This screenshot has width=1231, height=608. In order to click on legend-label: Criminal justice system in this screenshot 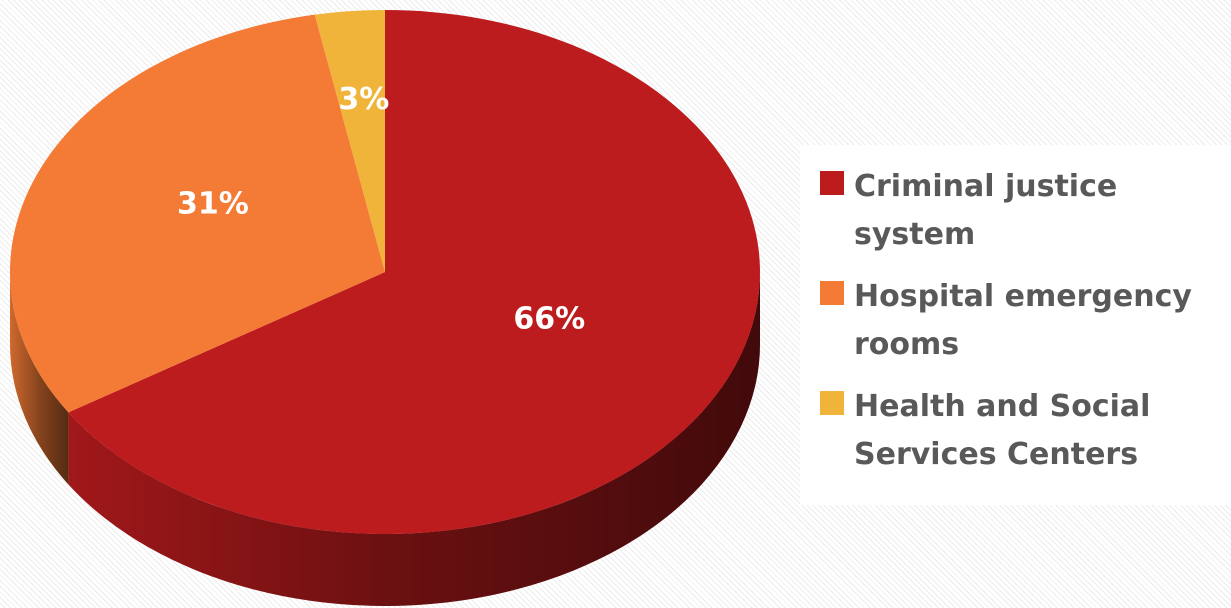, I will do `click(986, 210)`.